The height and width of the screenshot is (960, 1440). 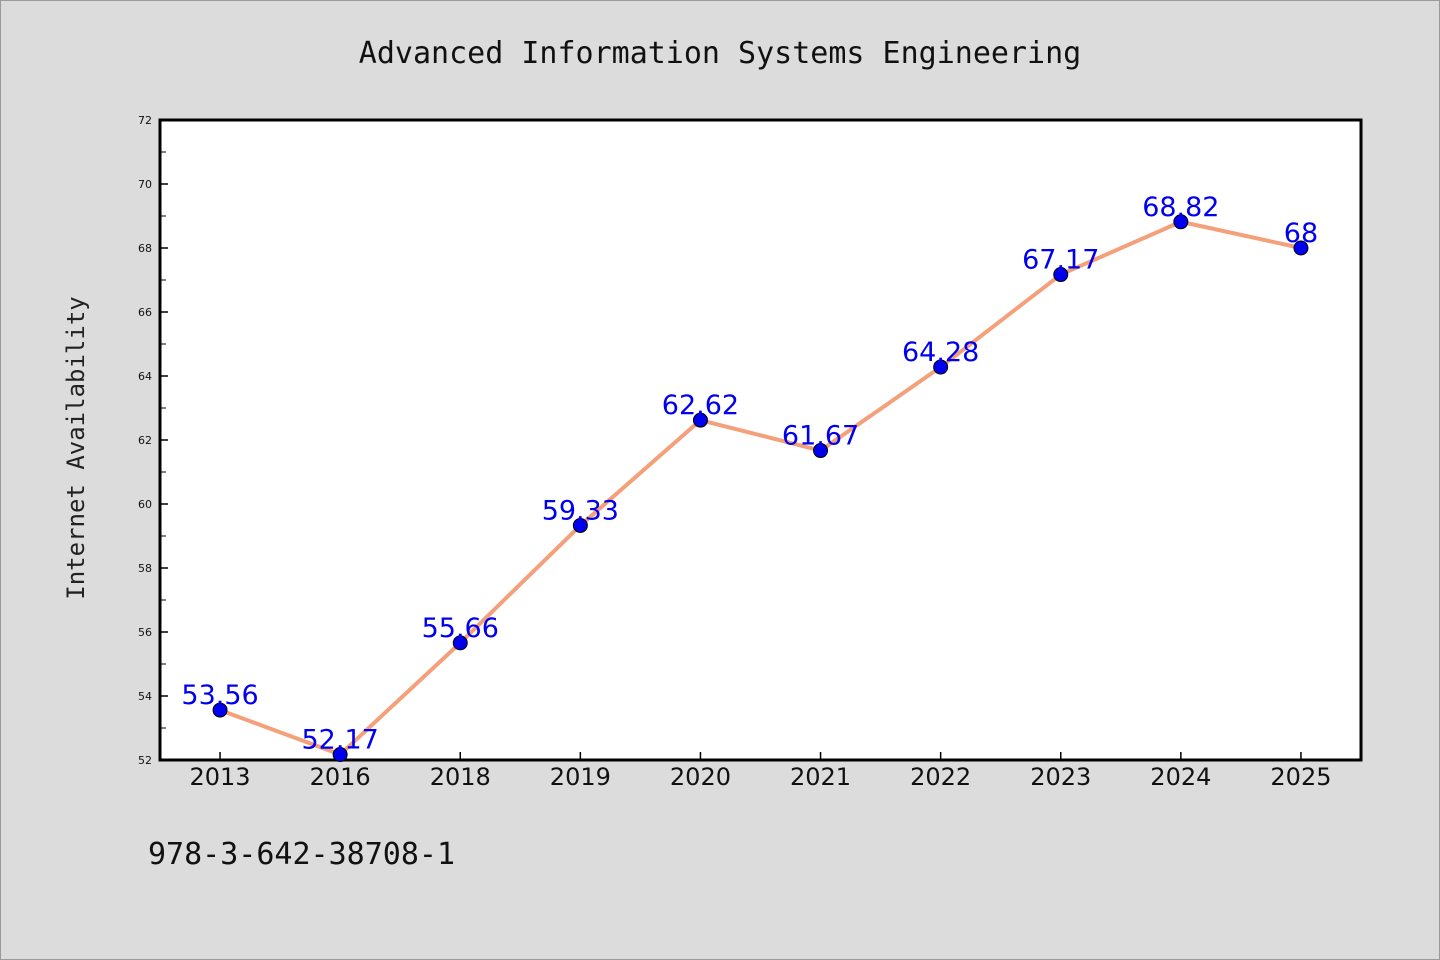 I want to click on y-tick-label: 56, so click(x=145, y=632).